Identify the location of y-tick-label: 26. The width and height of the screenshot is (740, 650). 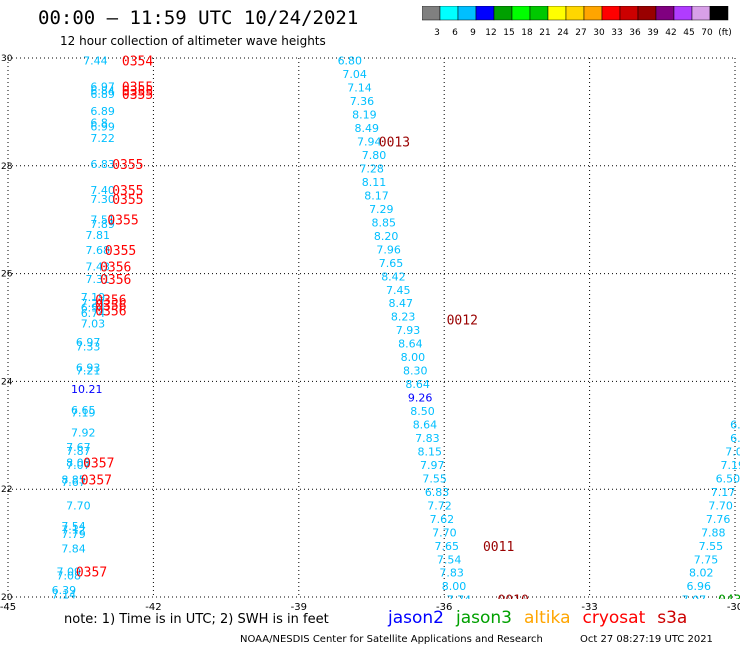
(7, 275).